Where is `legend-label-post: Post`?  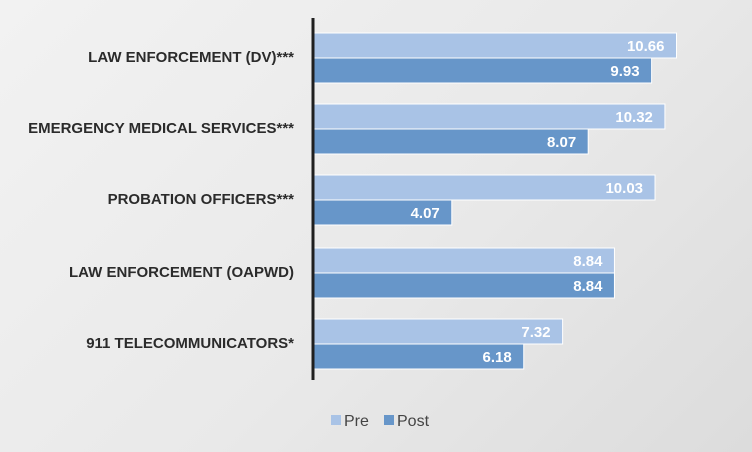
legend-label-post: Post is located at coordinates (413, 421).